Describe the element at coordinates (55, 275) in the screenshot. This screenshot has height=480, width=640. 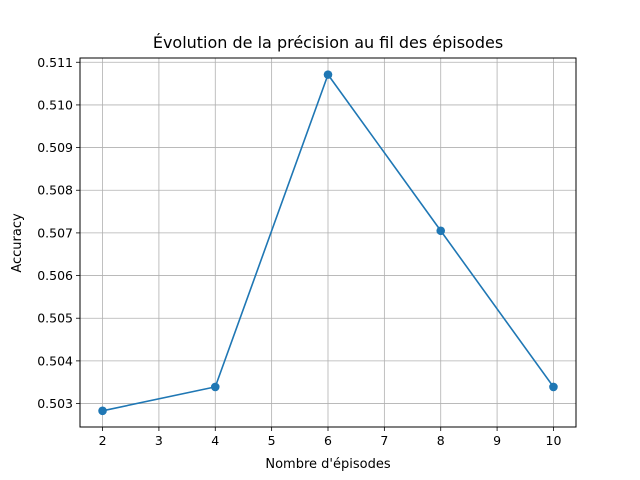
I see `y-tick-label: 0.506` at that location.